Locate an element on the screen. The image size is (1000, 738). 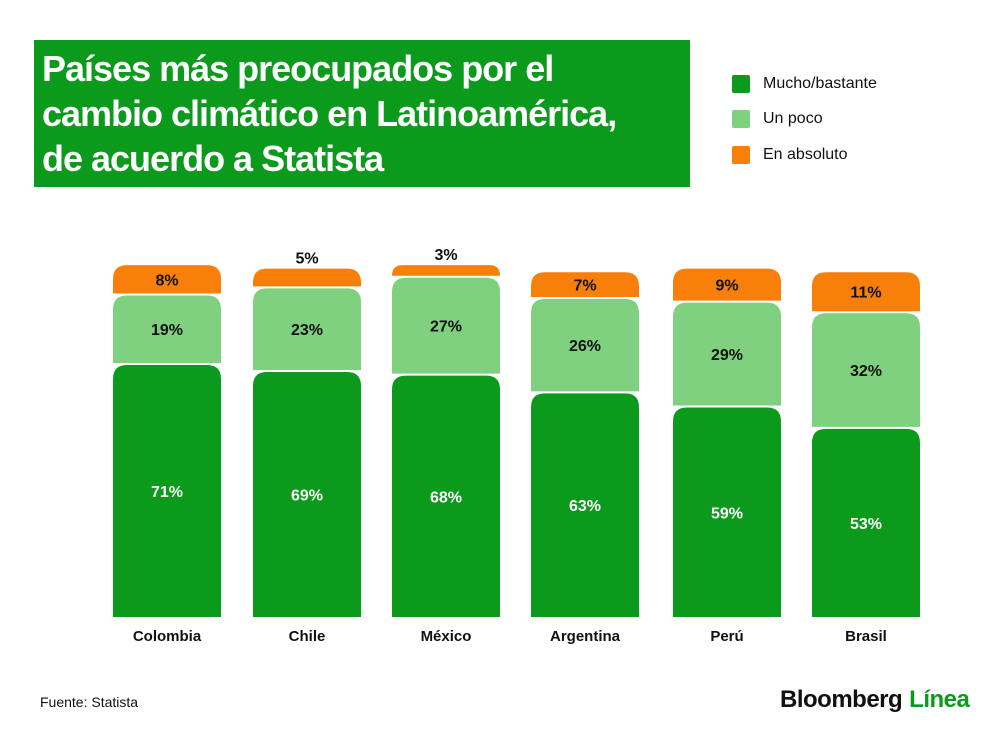
category-label-argentina: Argentina is located at coordinates (585, 636).